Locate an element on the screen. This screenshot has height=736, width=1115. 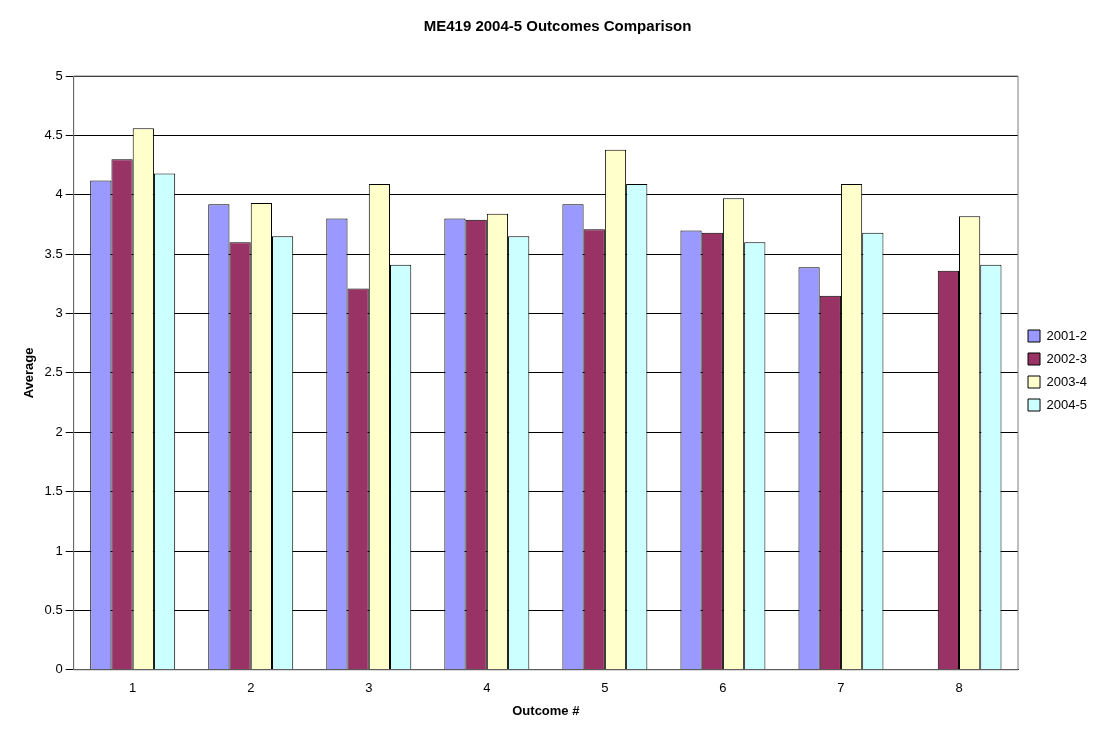
x-tick-label: 6 is located at coordinates (723, 688).